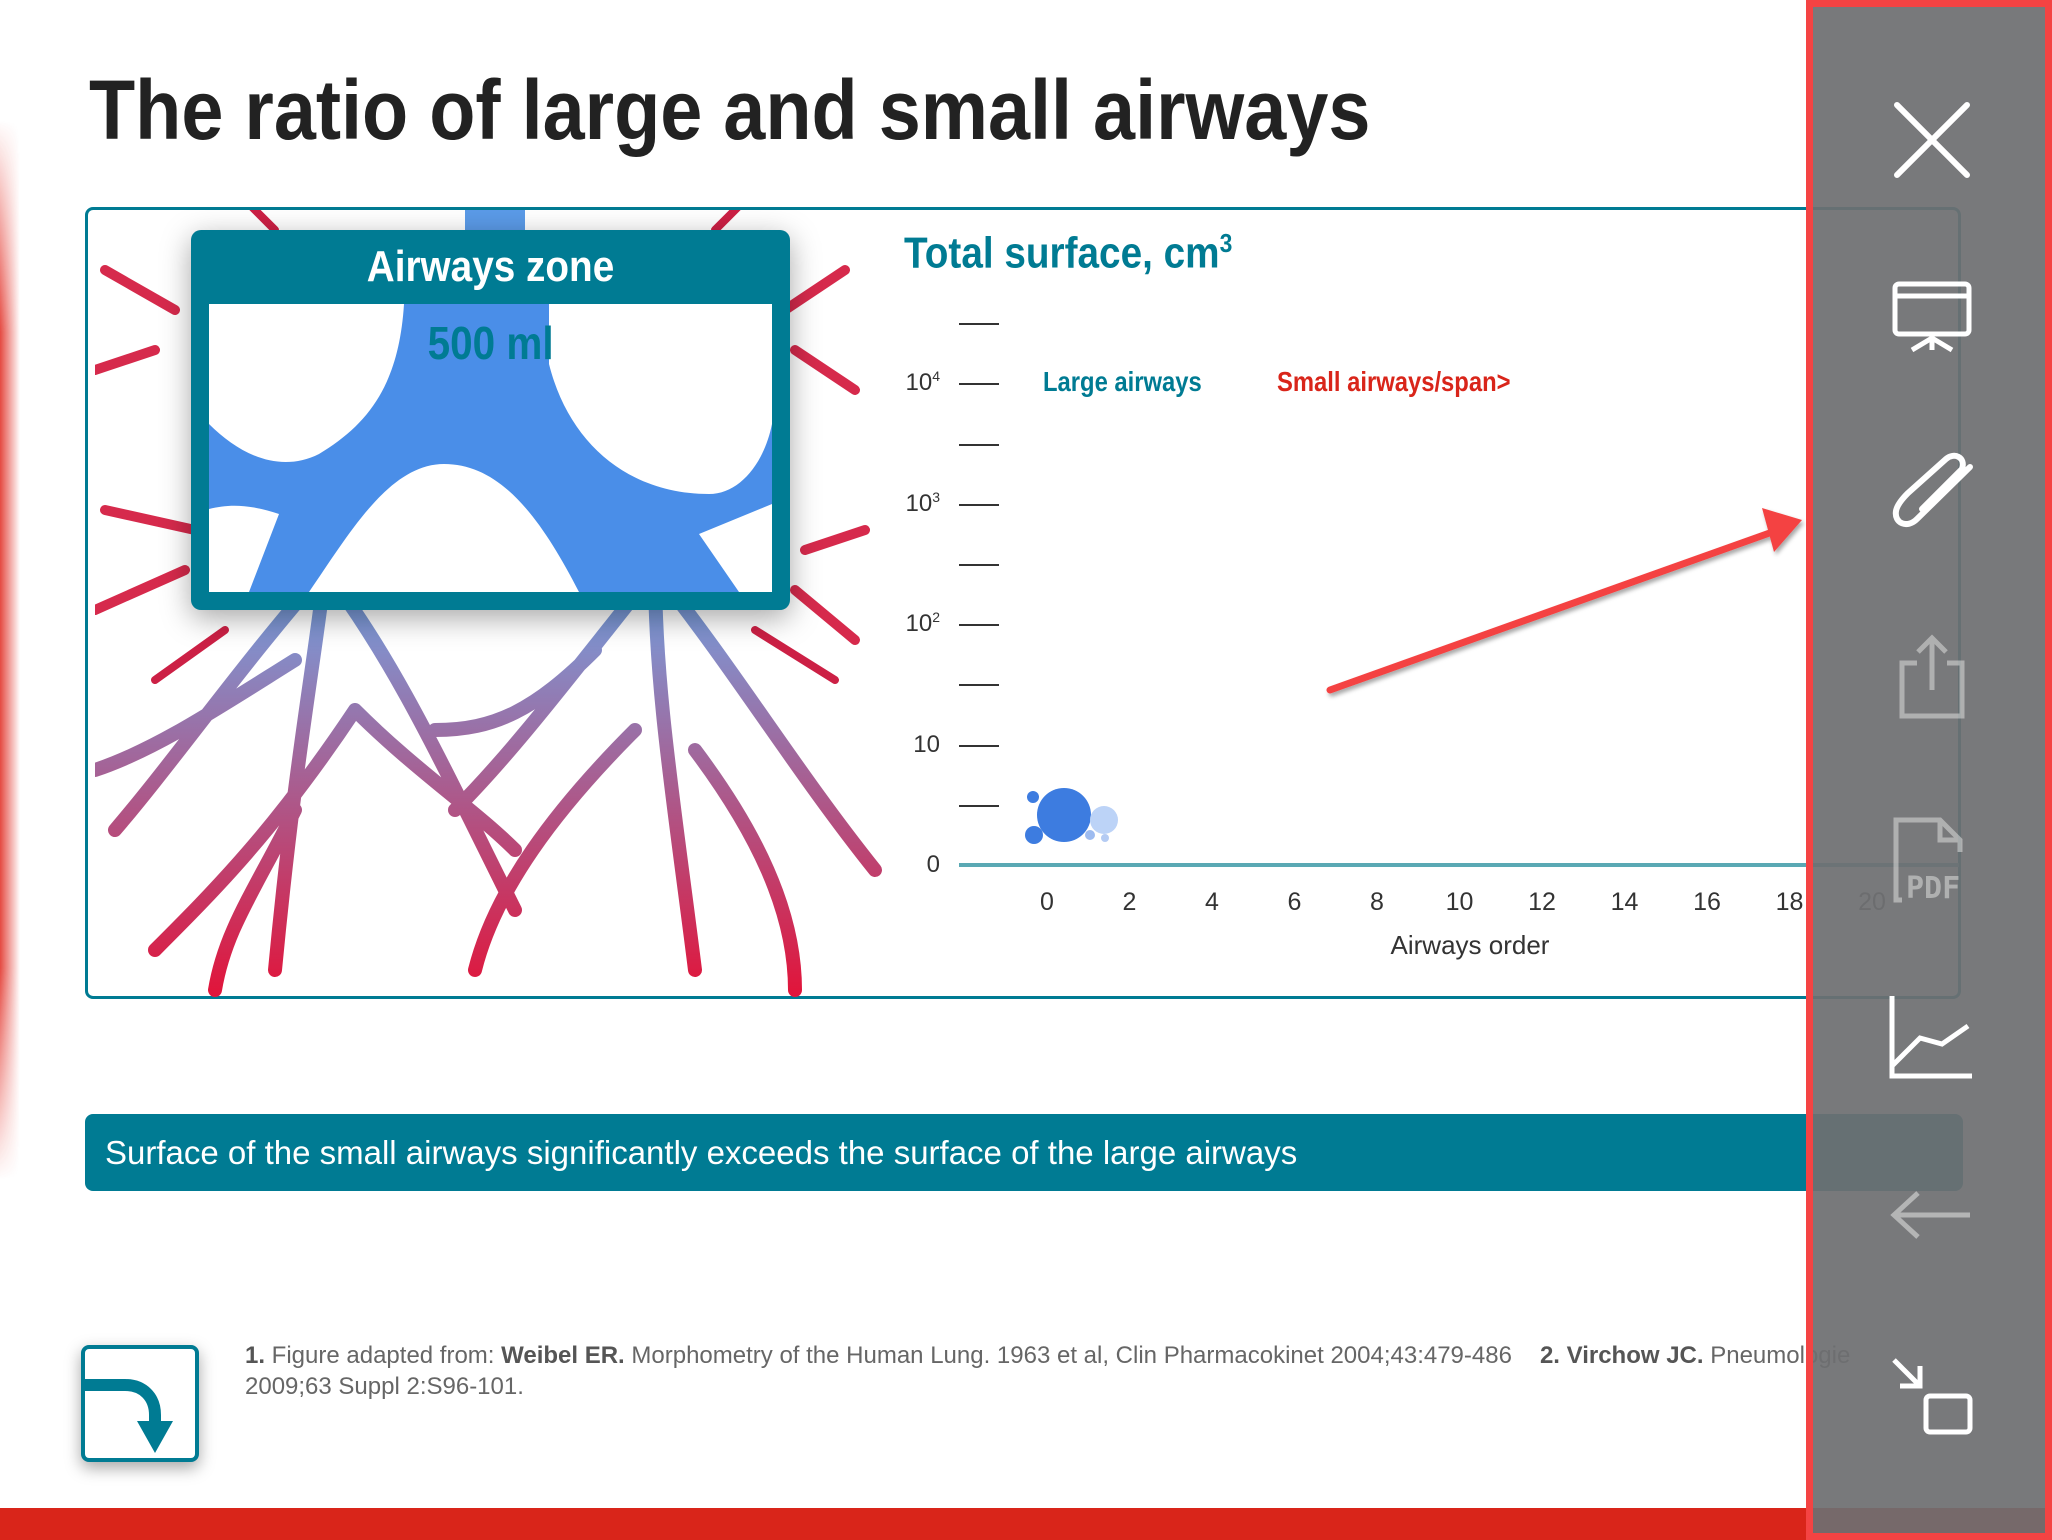 This screenshot has width=2052, height=1540. Describe the element at coordinates (1933, 888) in the screenshot. I see `pdf-label: PDF` at that location.